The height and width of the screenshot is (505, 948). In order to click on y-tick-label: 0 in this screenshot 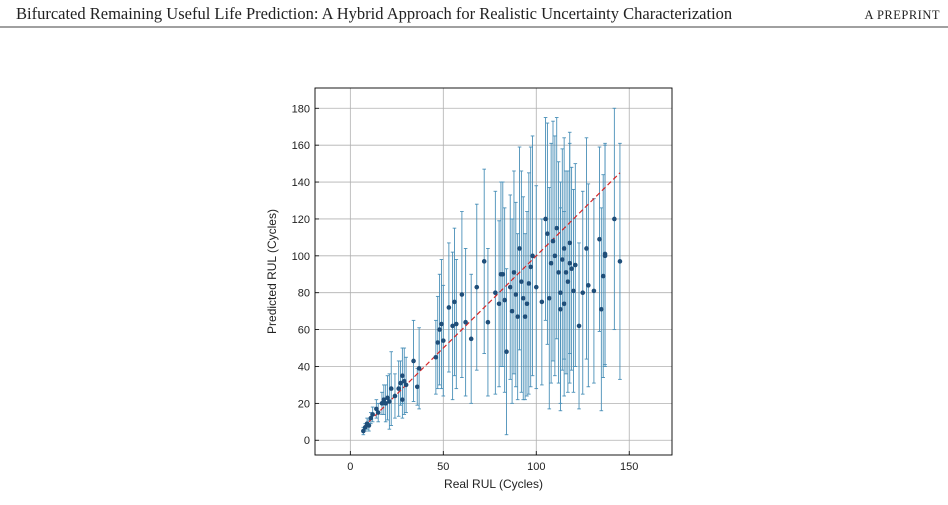, I will do `click(307, 441)`.